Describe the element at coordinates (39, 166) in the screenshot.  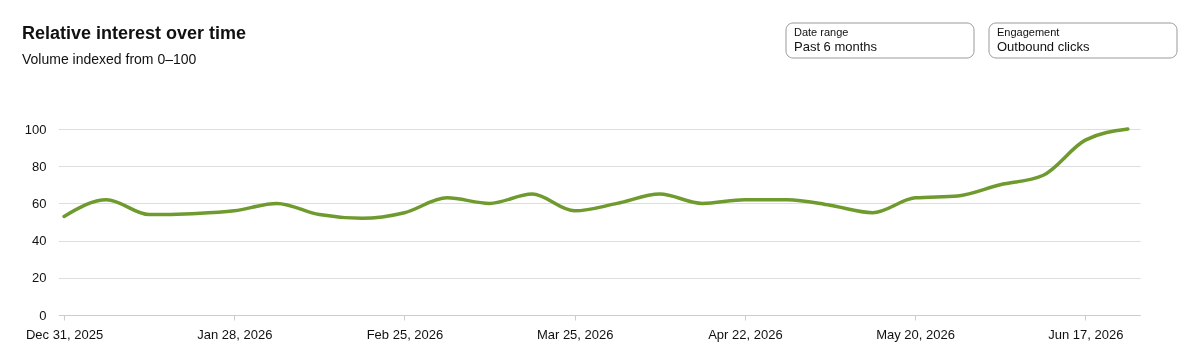
I see `y-tick-label: 80` at that location.